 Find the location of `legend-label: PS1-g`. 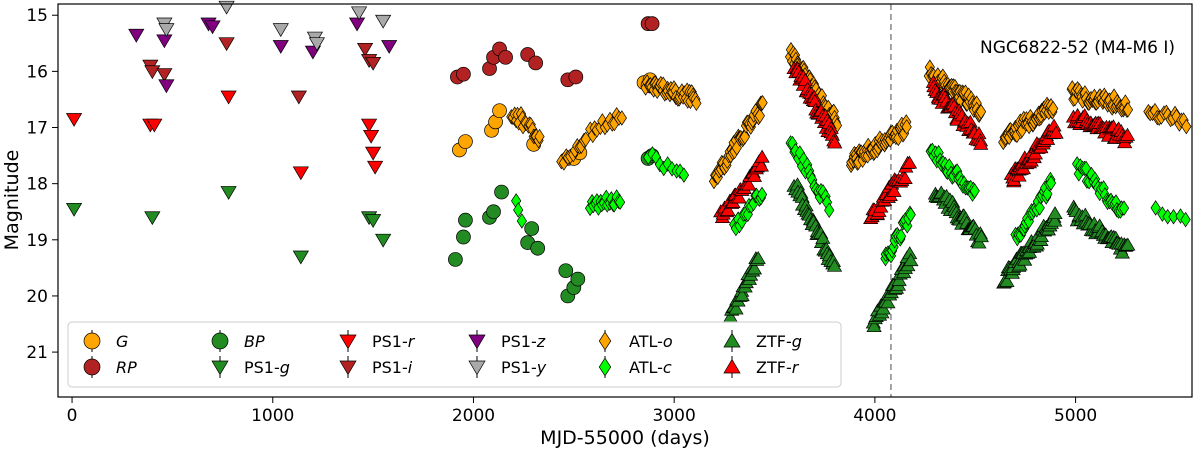

legend-label: PS1-g is located at coordinates (267, 367).